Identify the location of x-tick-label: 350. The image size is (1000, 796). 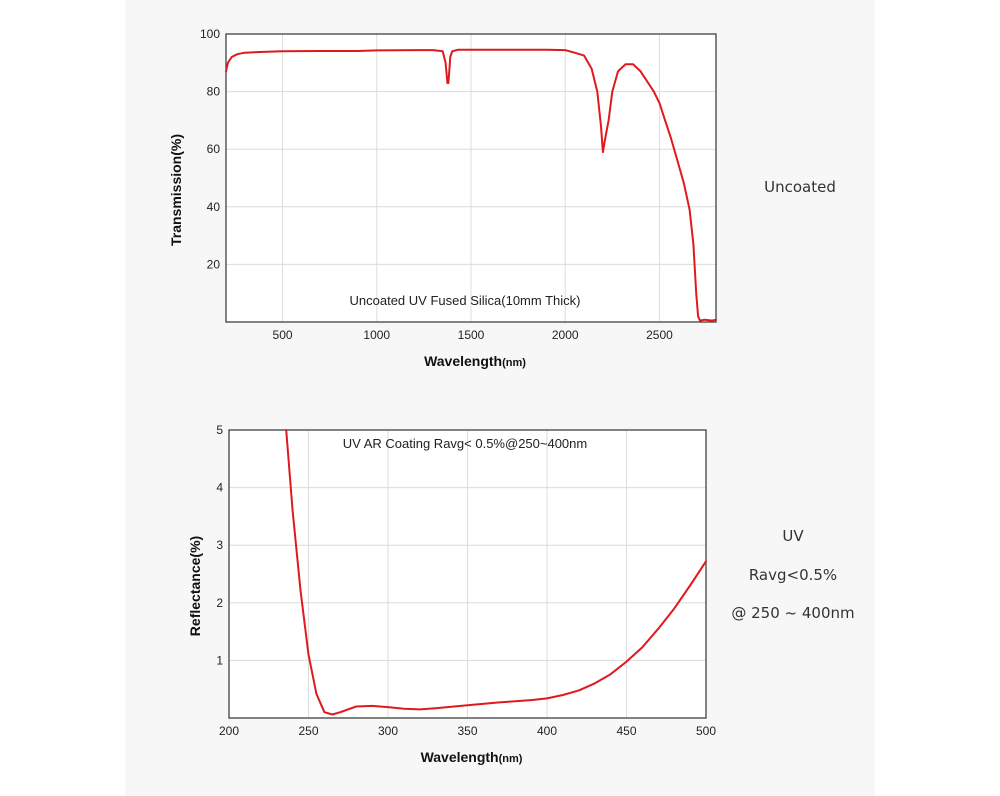
(467, 731).